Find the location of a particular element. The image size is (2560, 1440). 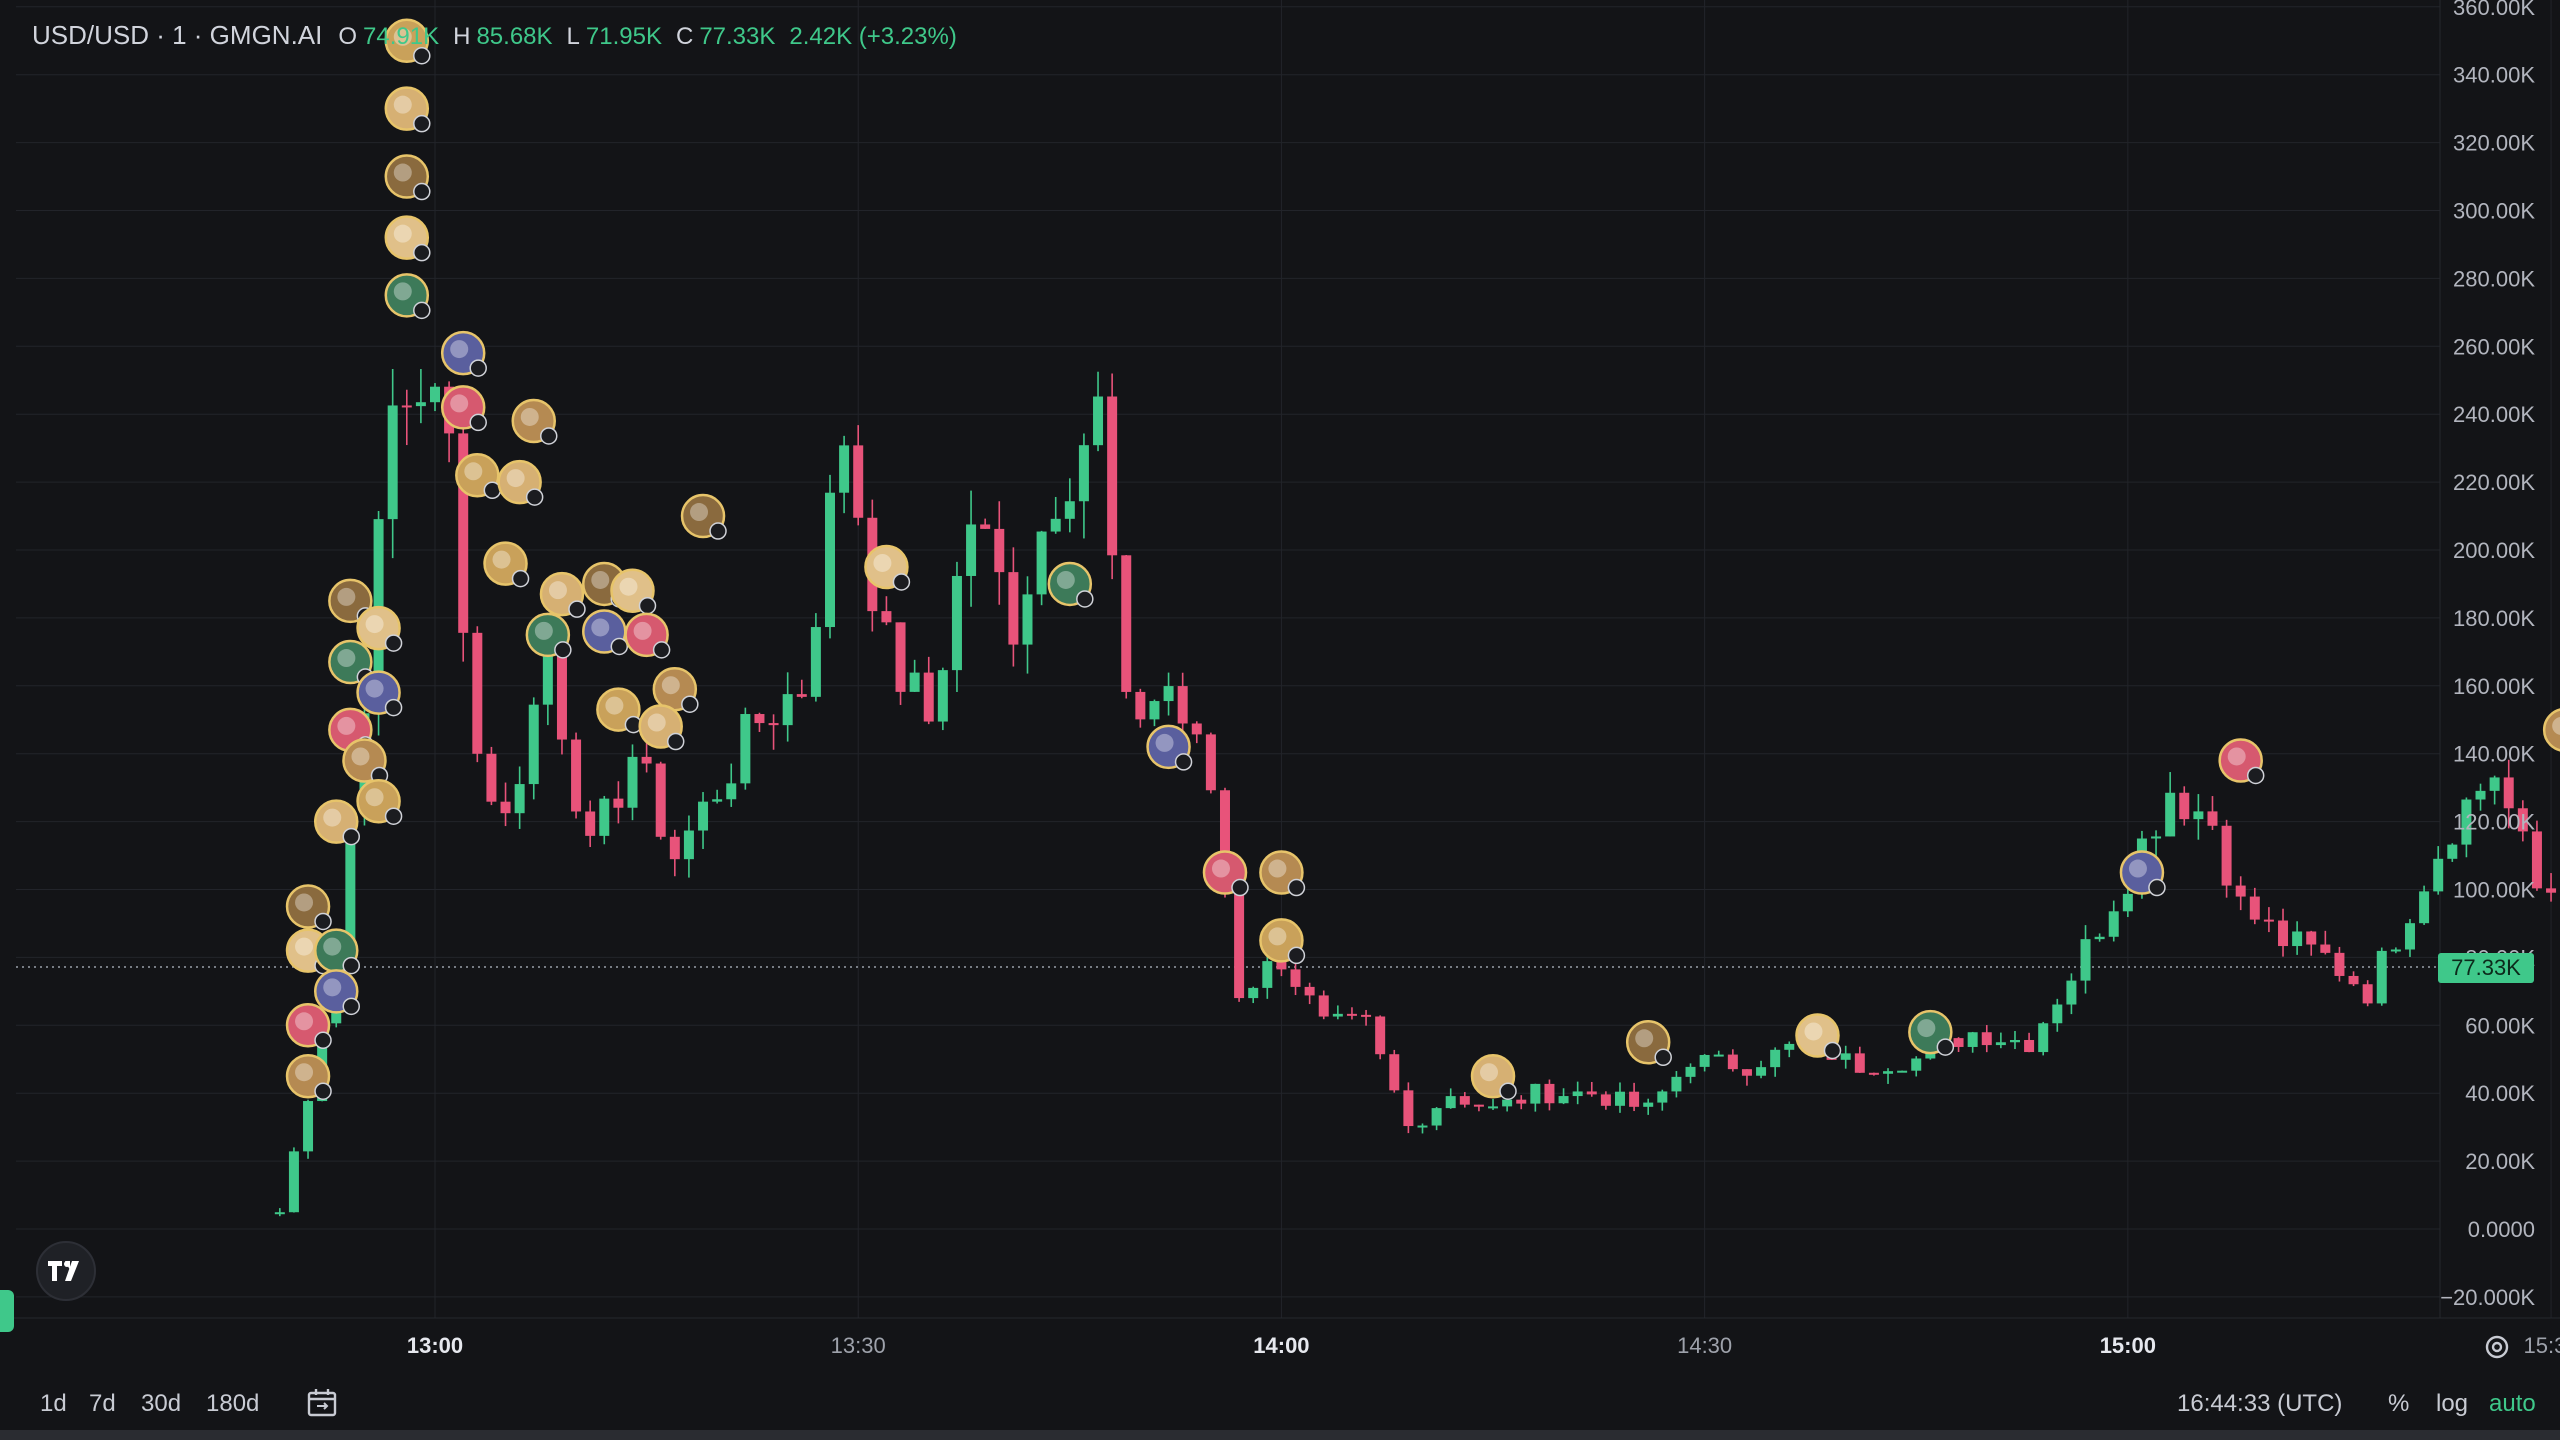

tradingview-logo-icon is located at coordinates (66, 1271).